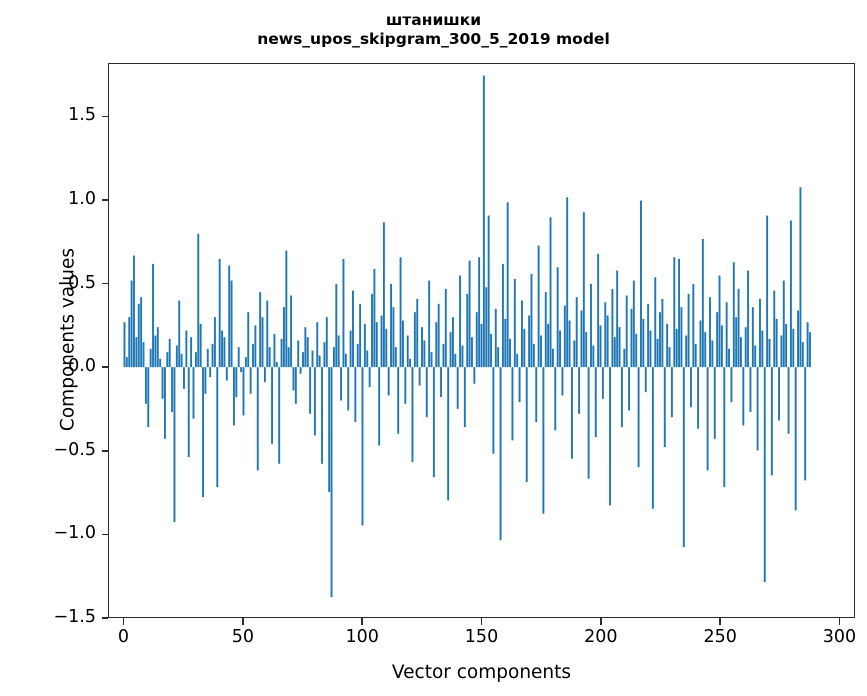  I want to click on x-tick-label: 200, so click(601, 637).